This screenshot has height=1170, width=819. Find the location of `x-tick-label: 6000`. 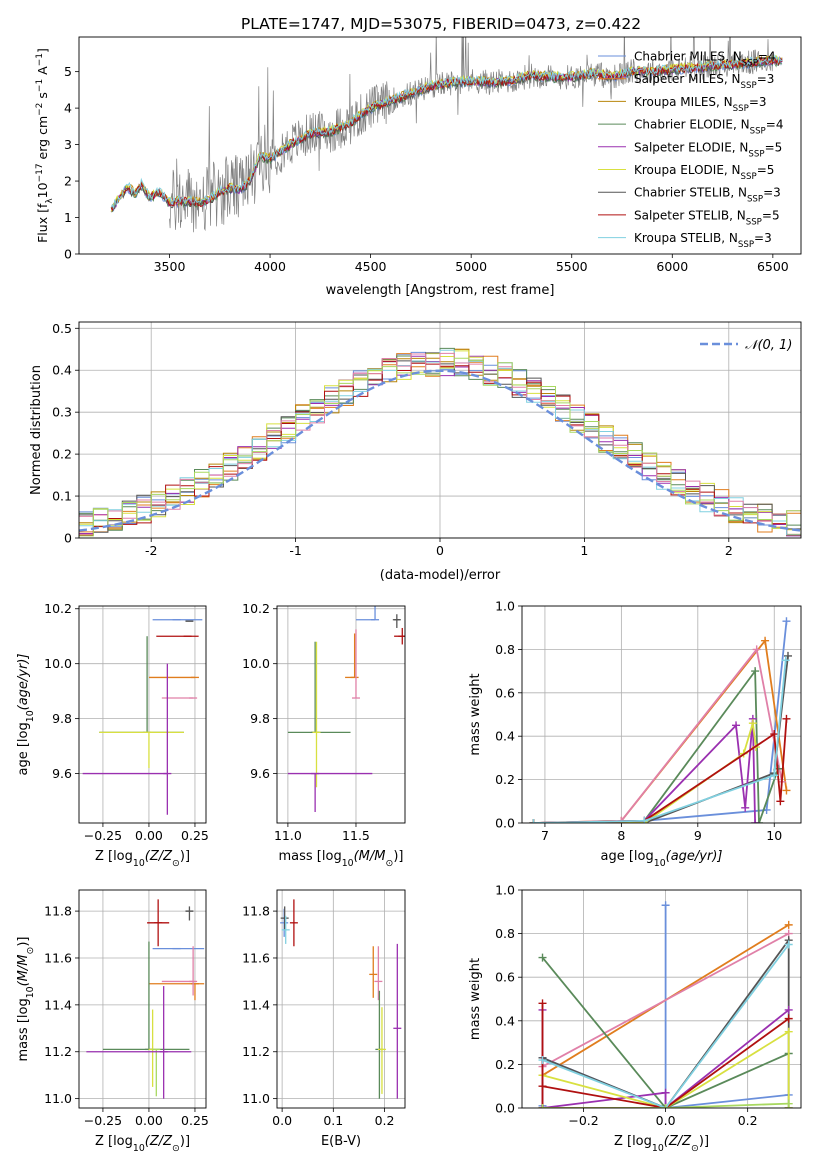

x-tick-label: 6000 is located at coordinates (672, 266).